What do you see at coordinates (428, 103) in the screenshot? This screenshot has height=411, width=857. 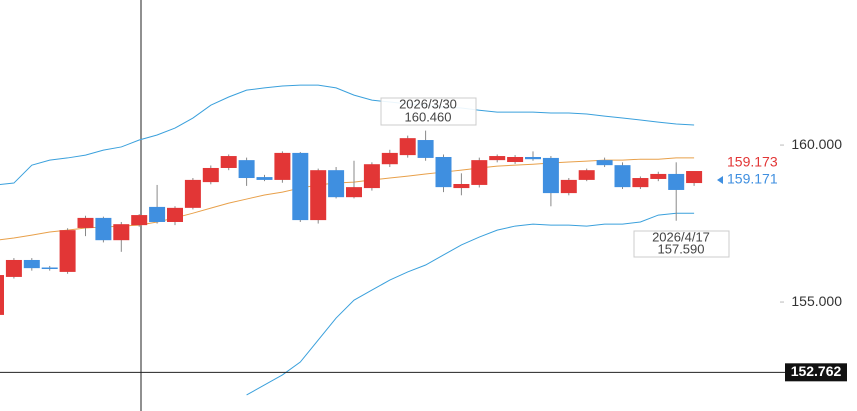 I see `high-marker-date: 2026/3/30` at bounding box center [428, 103].